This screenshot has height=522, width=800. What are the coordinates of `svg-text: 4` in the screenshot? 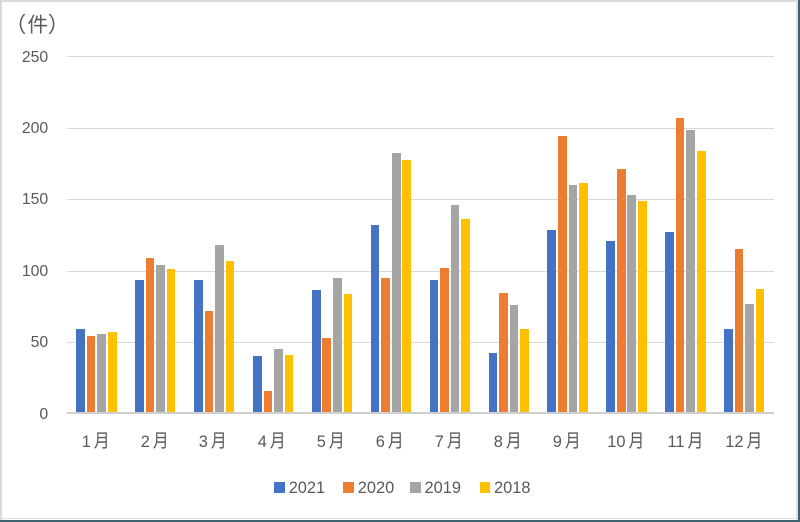 It's located at (262, 442).